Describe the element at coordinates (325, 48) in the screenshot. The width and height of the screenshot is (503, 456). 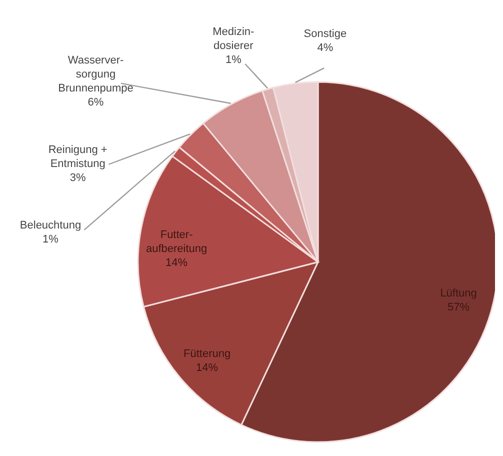
I see `data-label: 4%` at that location.